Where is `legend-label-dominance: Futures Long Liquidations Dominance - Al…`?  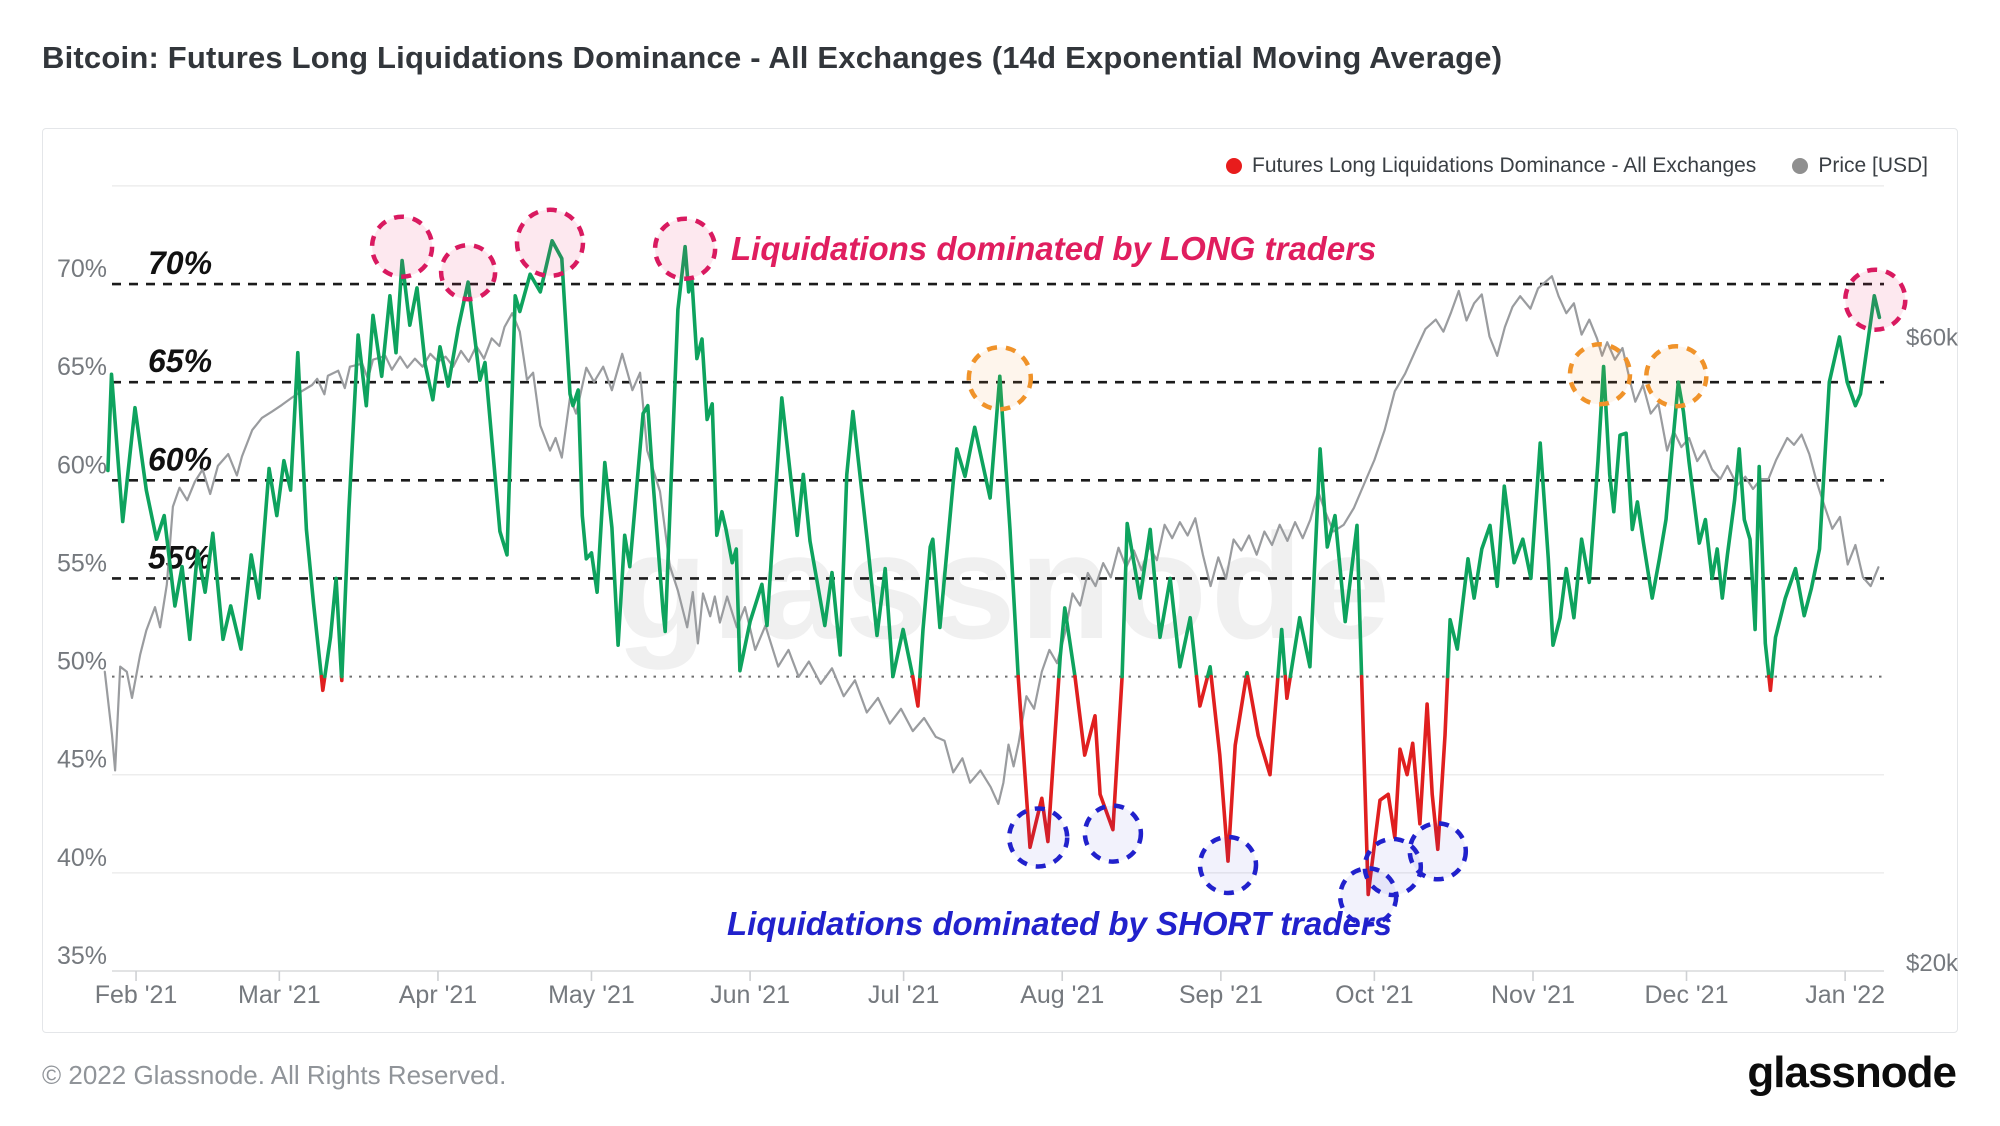 legend-label-dominance: Futures Long Liquidations Dominance - Al… is located at coordinates (1504, 165).